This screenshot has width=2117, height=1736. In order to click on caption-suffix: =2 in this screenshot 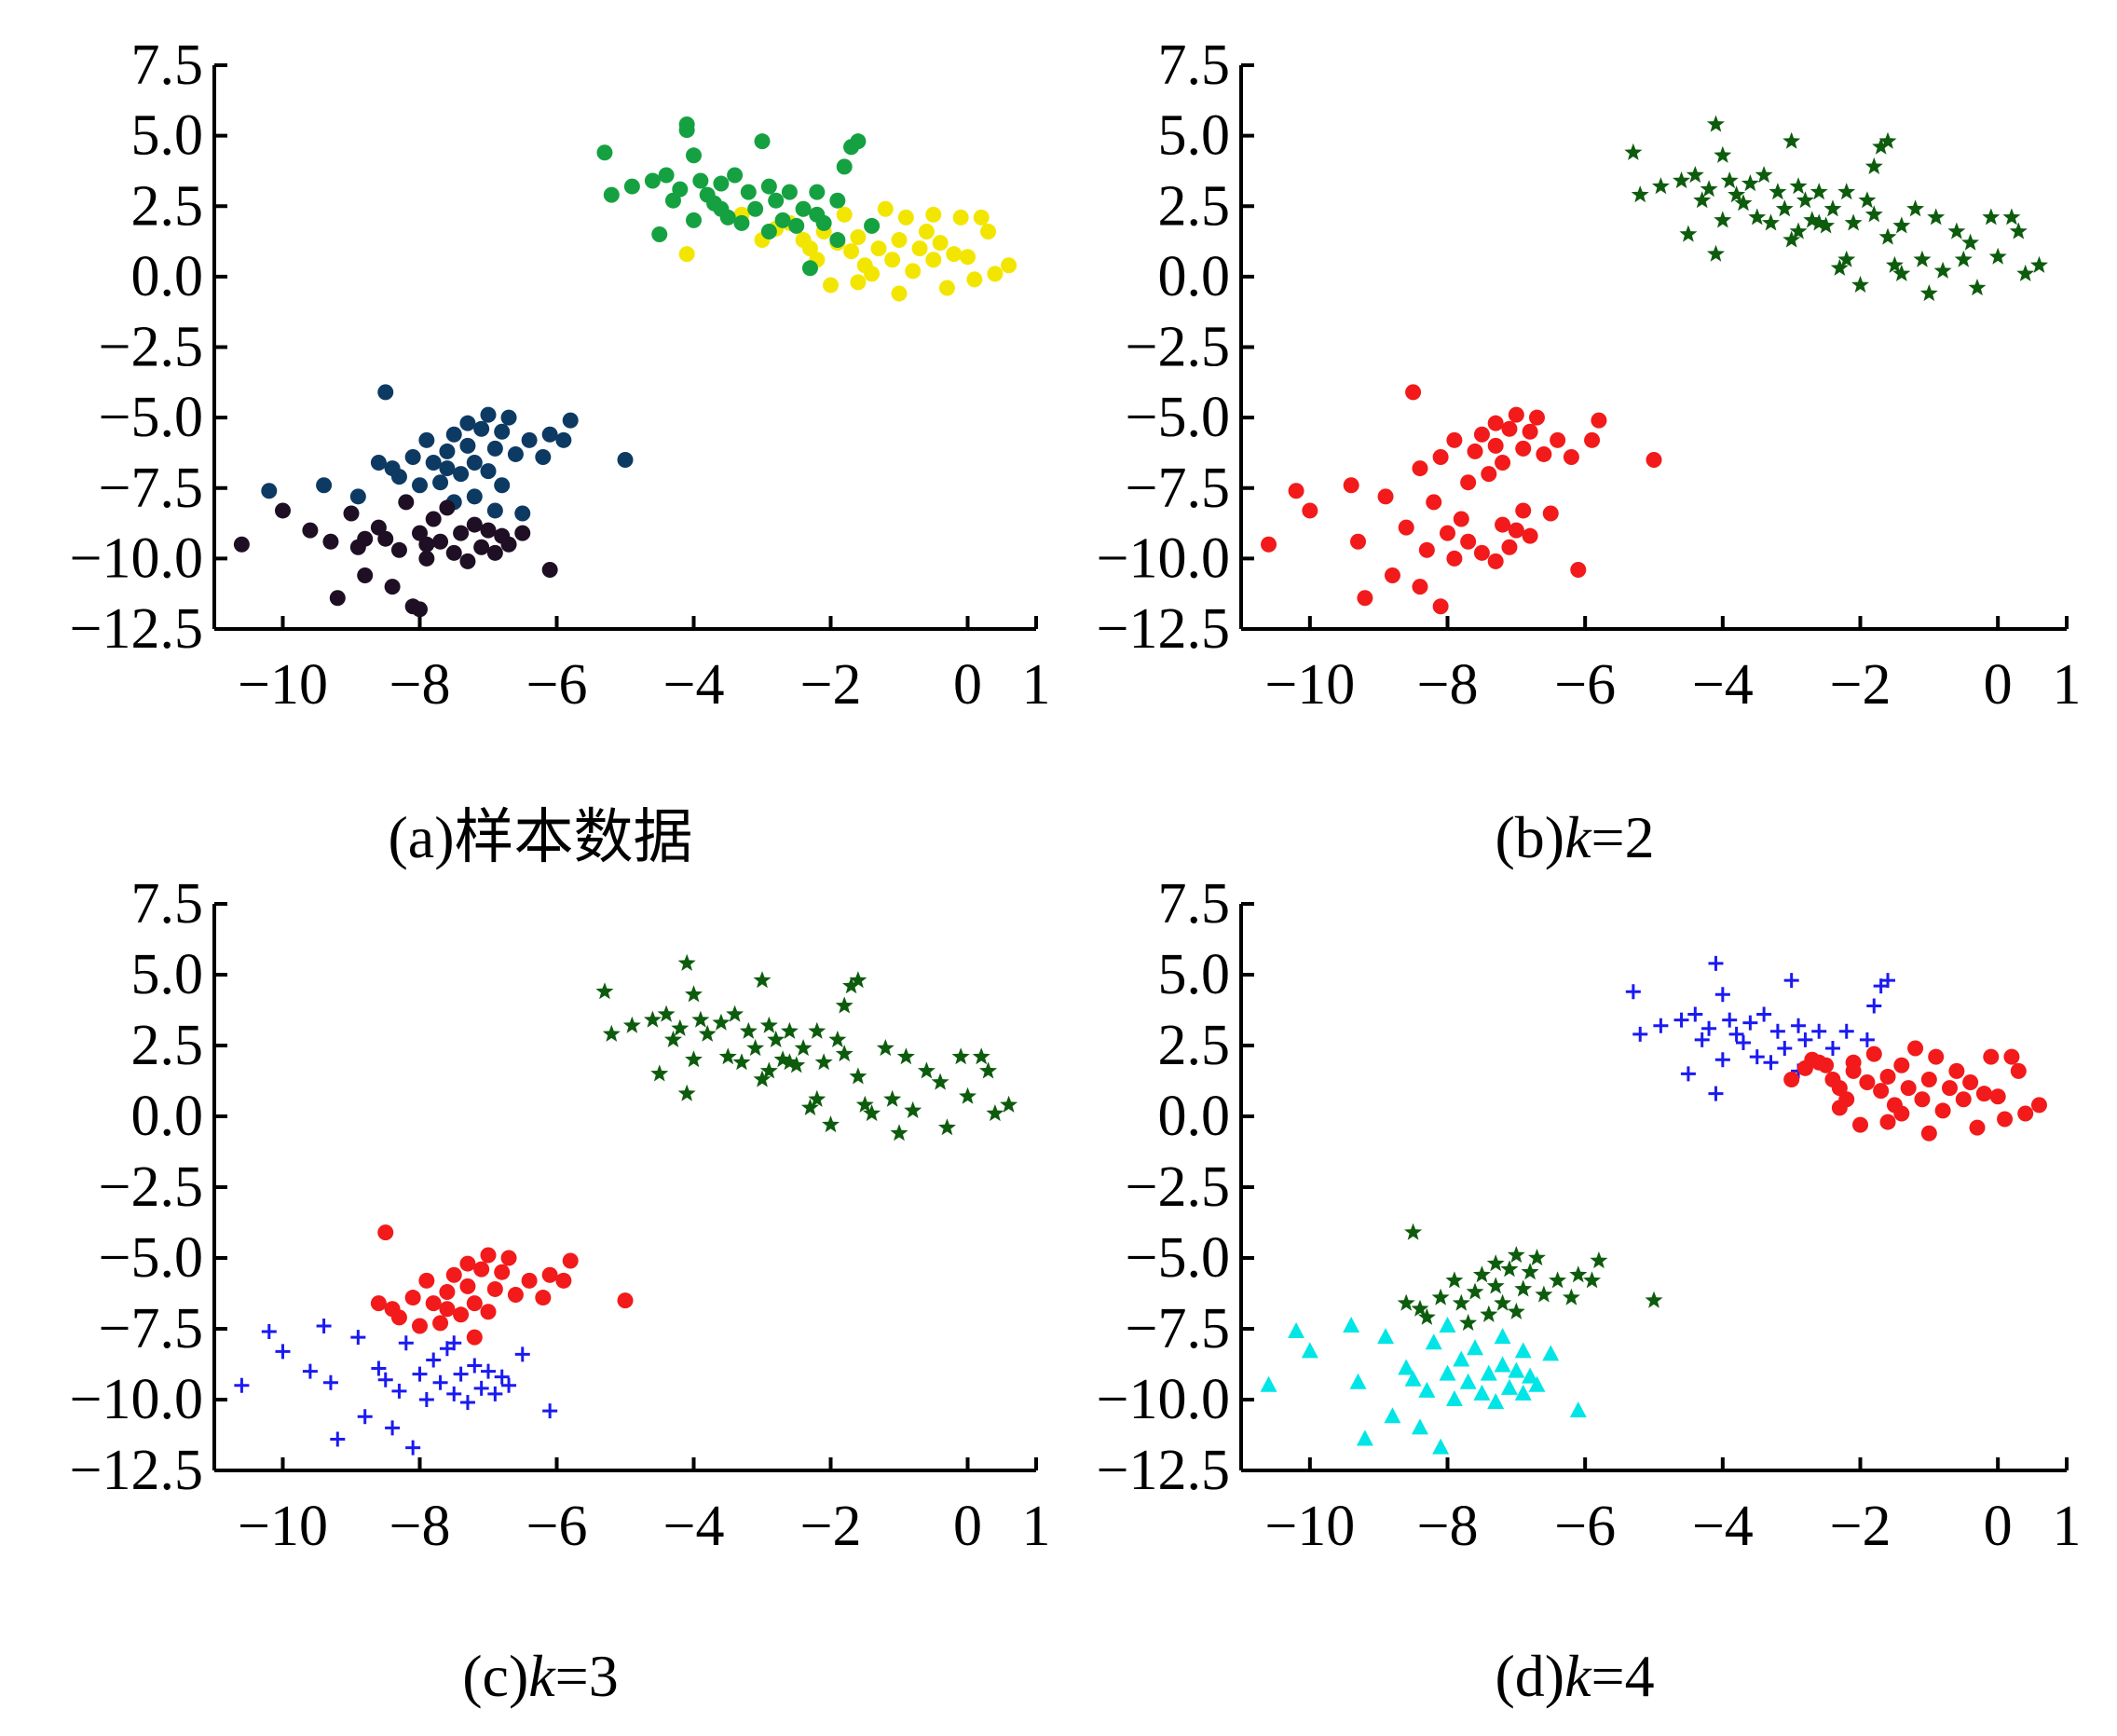, I will do `click(1622, 837)`.